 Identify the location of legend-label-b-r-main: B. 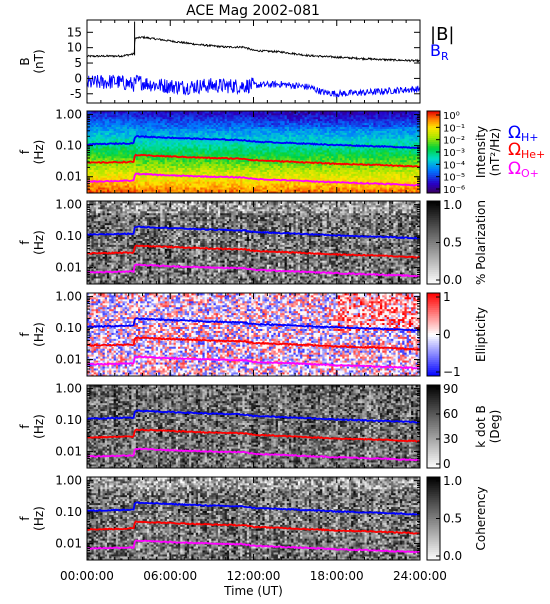
(435, 50).